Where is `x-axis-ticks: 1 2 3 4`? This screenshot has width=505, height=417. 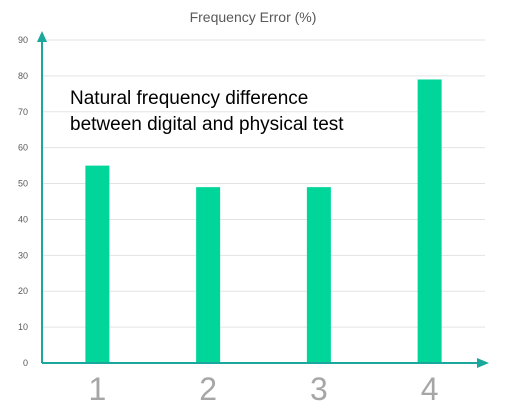 x-axis-ticks: 1 2 3 4 is located at coordinates (263, 389).